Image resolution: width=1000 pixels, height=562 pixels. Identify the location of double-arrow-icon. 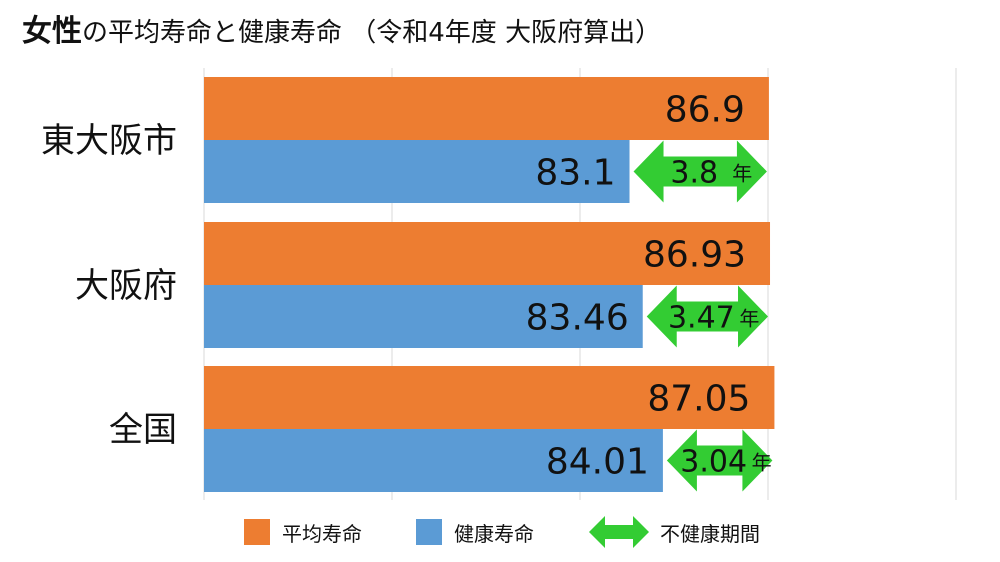
(619, 532).